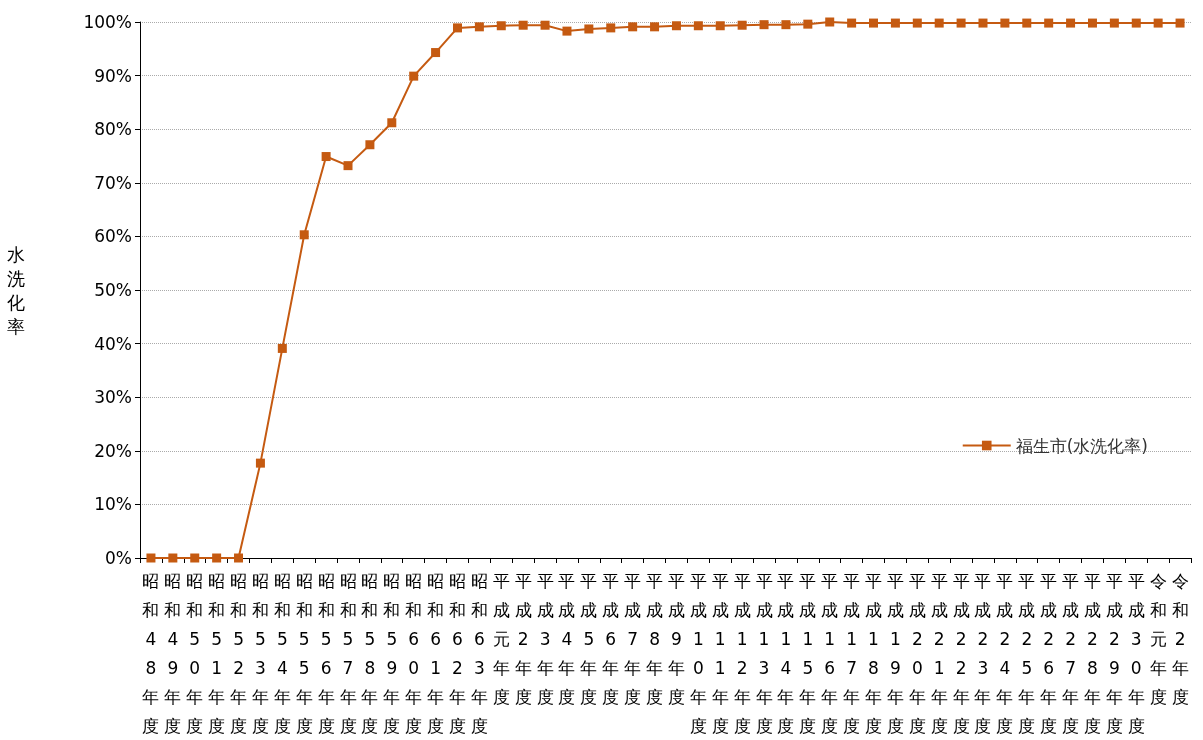 Image resolution: width=1203 pixels, height=740 pixels. What do you see at coordinates (983, 653) in the screenshot?
I see `x-tick-label: 平成23年度` at bounding box center [983, 653].